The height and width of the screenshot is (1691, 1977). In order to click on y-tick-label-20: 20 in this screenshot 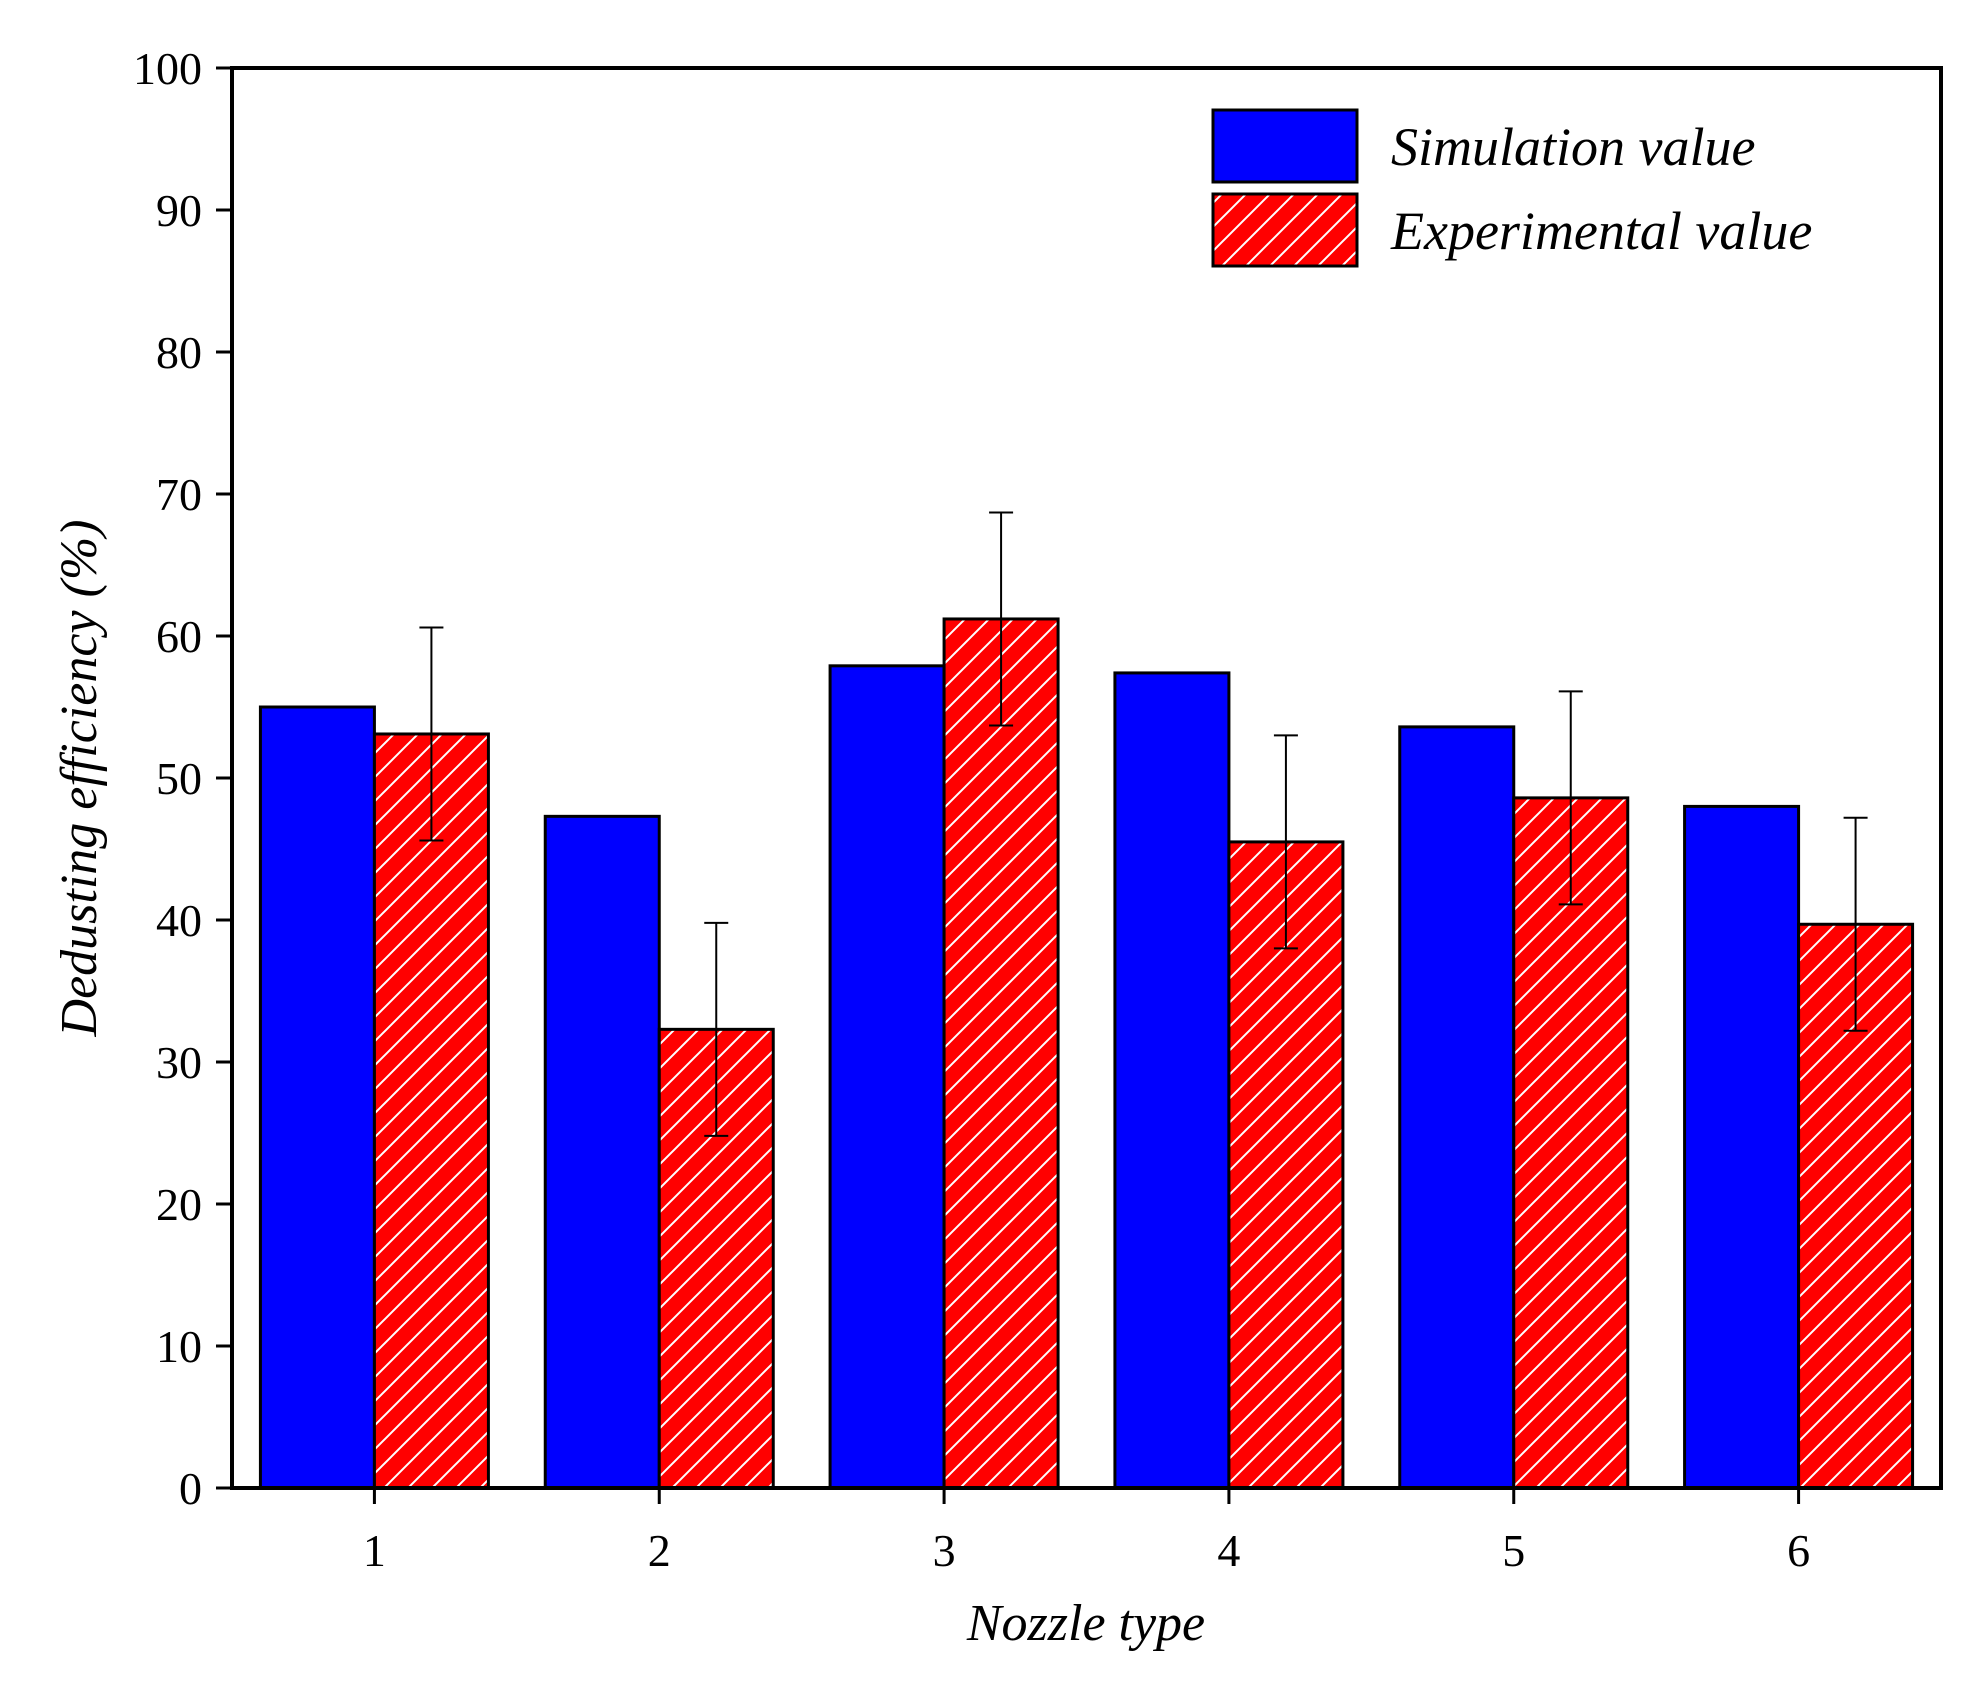, I will do `click(179, 1204)`.